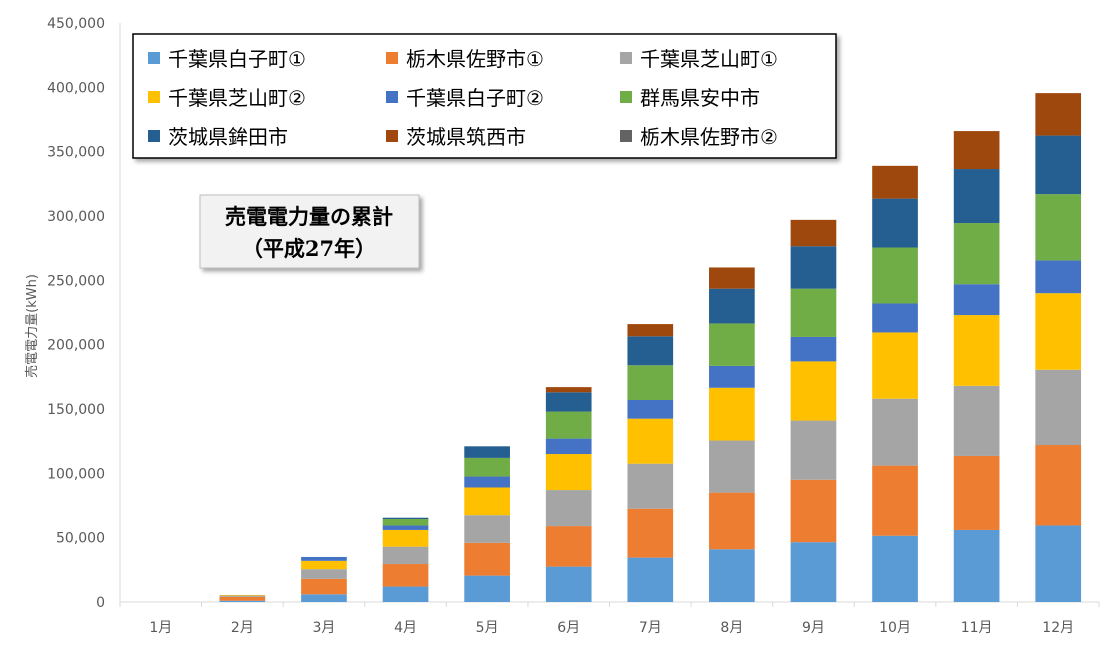 The height and width of the screenshot is (653, 1115). What do you see at coordinates (650, 628) in the screenshot?
I see `x-tick-label: 7月` at bounding box center [650, 628].